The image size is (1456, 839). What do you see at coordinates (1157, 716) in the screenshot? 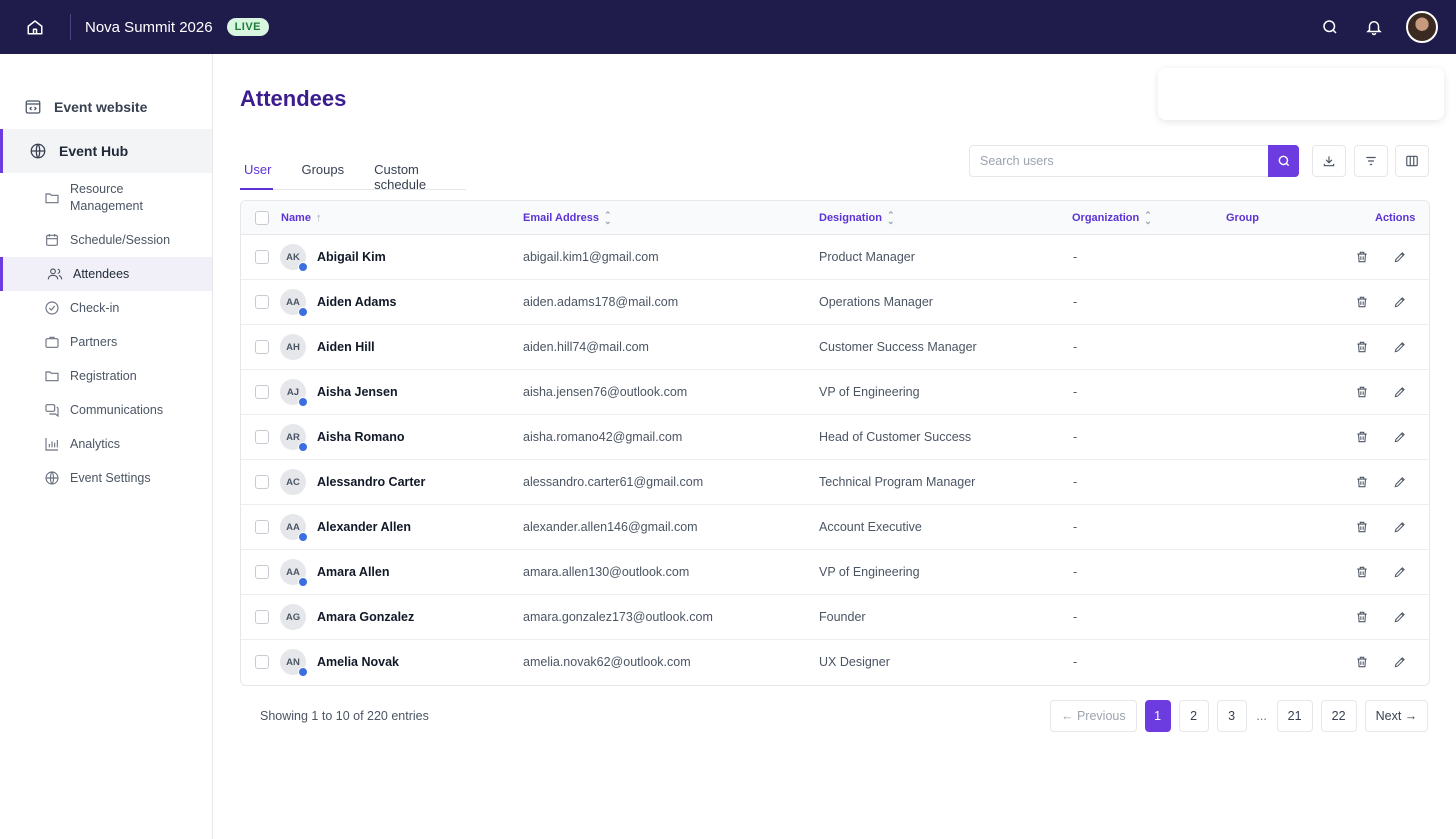
I see `page-button-1: 1` at bounding box center [1157, 716].